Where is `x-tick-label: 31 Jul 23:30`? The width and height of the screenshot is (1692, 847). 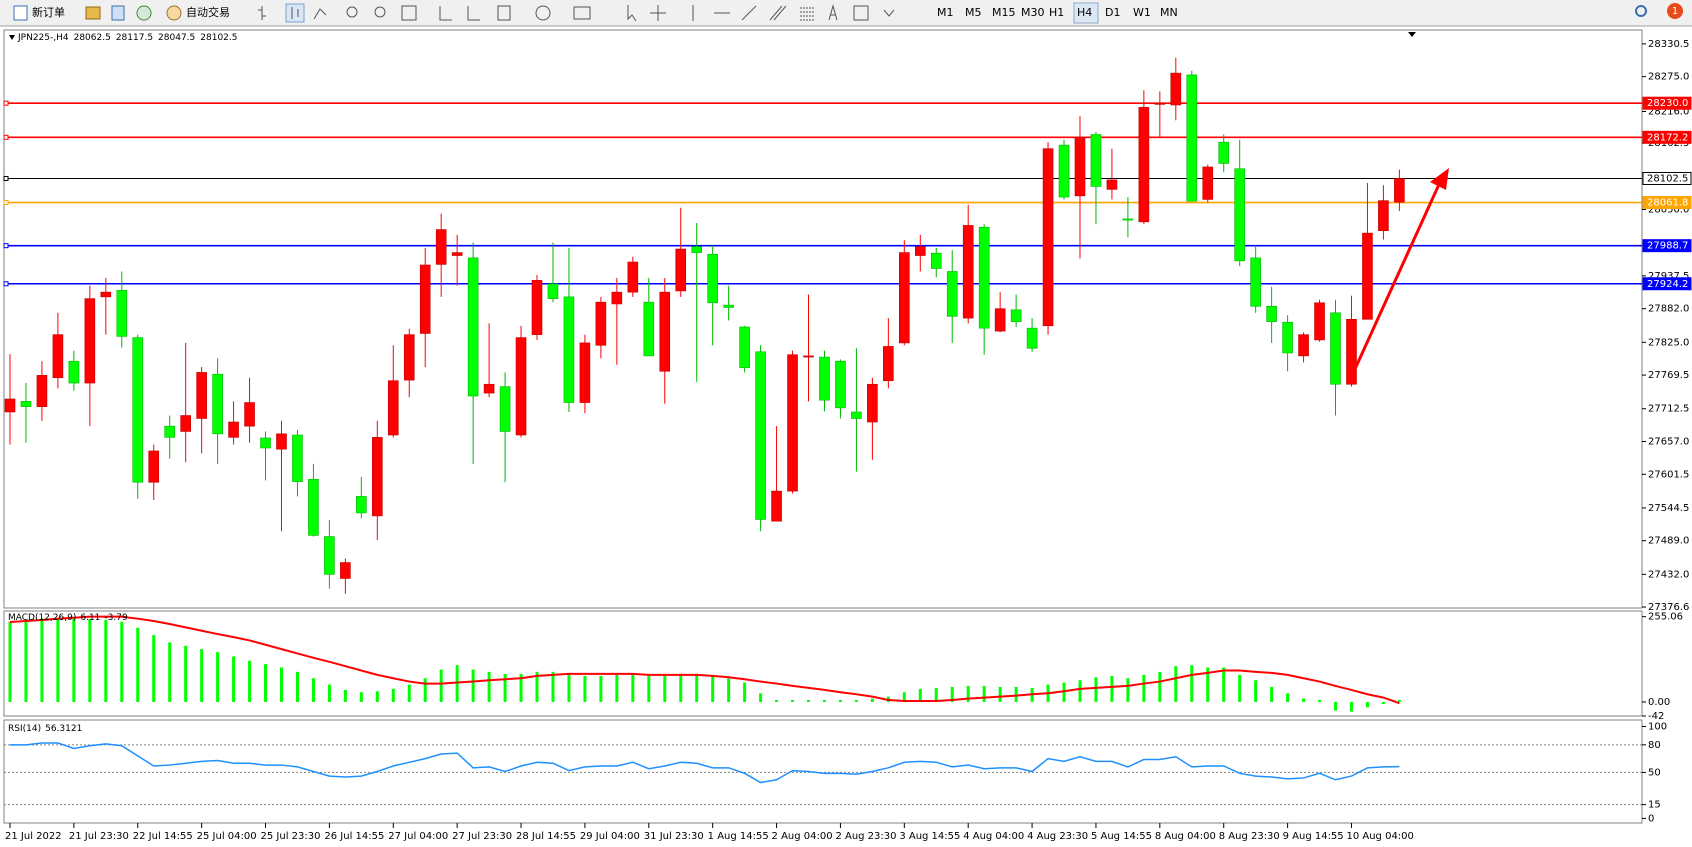 x-tick-label: 31 Jul 23:30 is located at coordinates (674, 836).